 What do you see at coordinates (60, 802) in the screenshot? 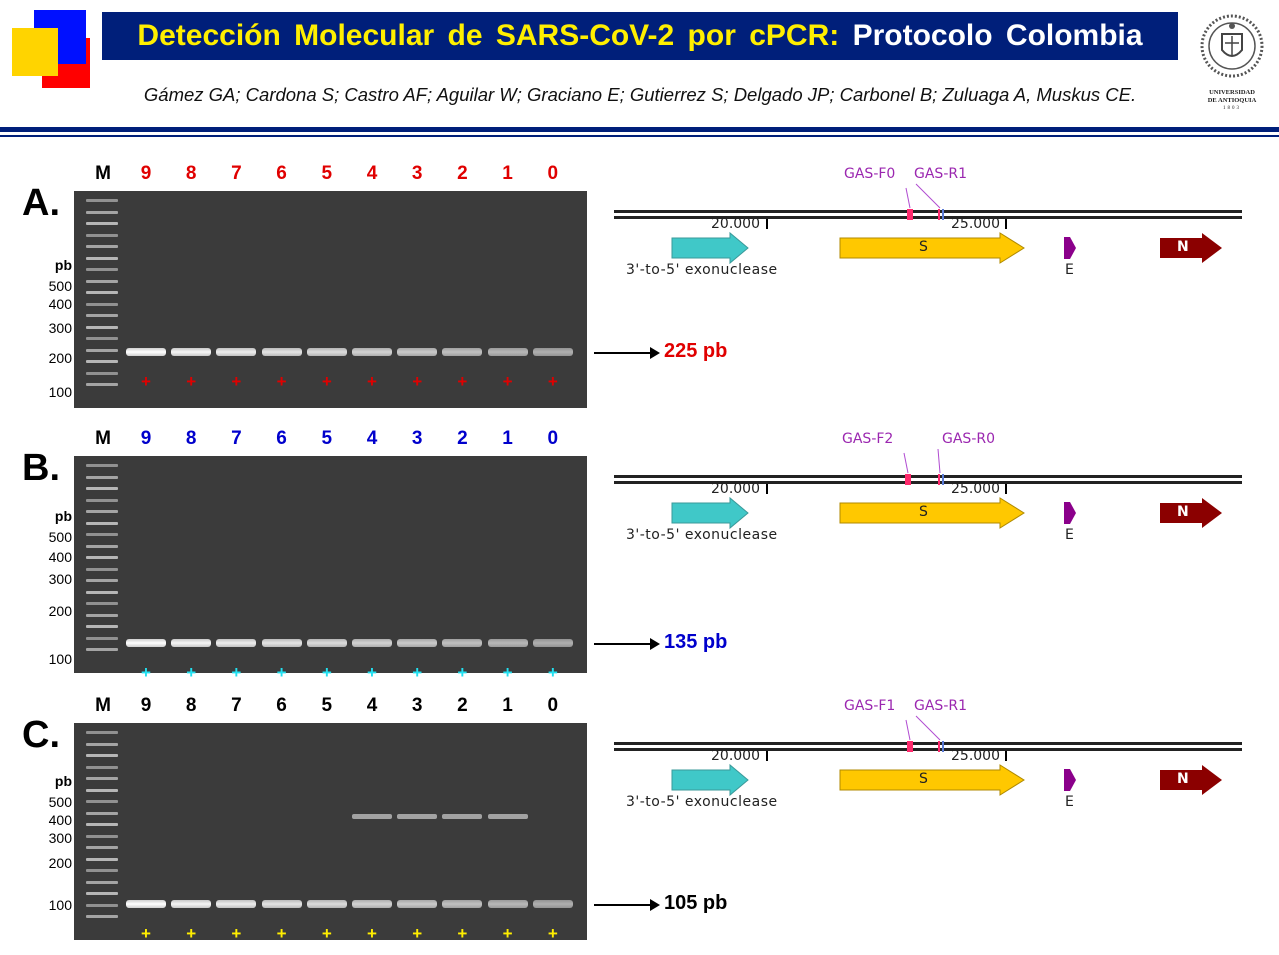
I see `ladder-size-label: 500` at bounding box center [60, 802].